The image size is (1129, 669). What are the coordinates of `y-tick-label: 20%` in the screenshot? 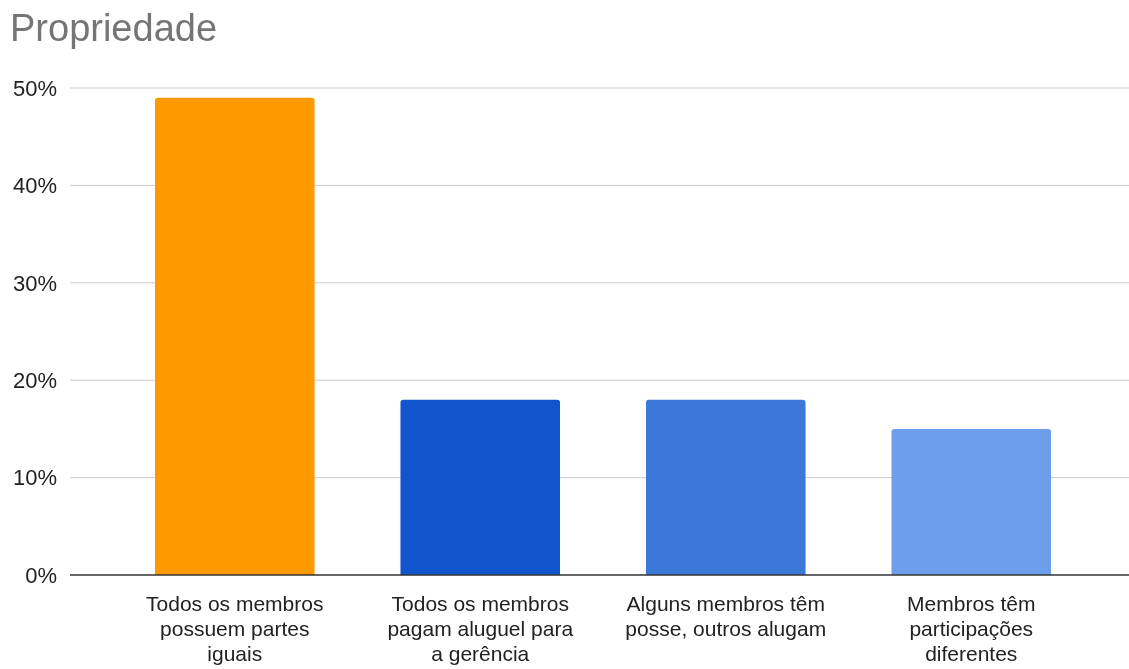 It's located at (34, 380).